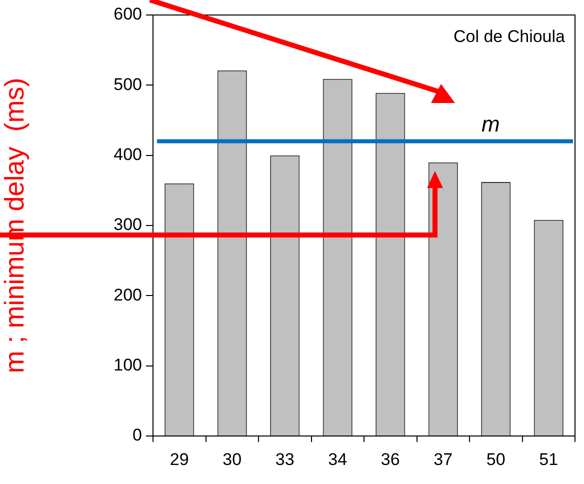 Image resolution: width=584 pixels, height=484 pixels. I want to click on y-tick-label: 200, so click(128, 294).